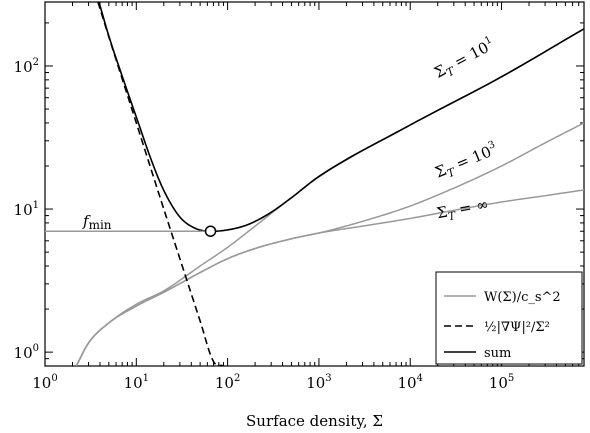  Describe the element at coordinates (136, 382) in the screenshot. I see `x-tick-label: 10¹` at that location.